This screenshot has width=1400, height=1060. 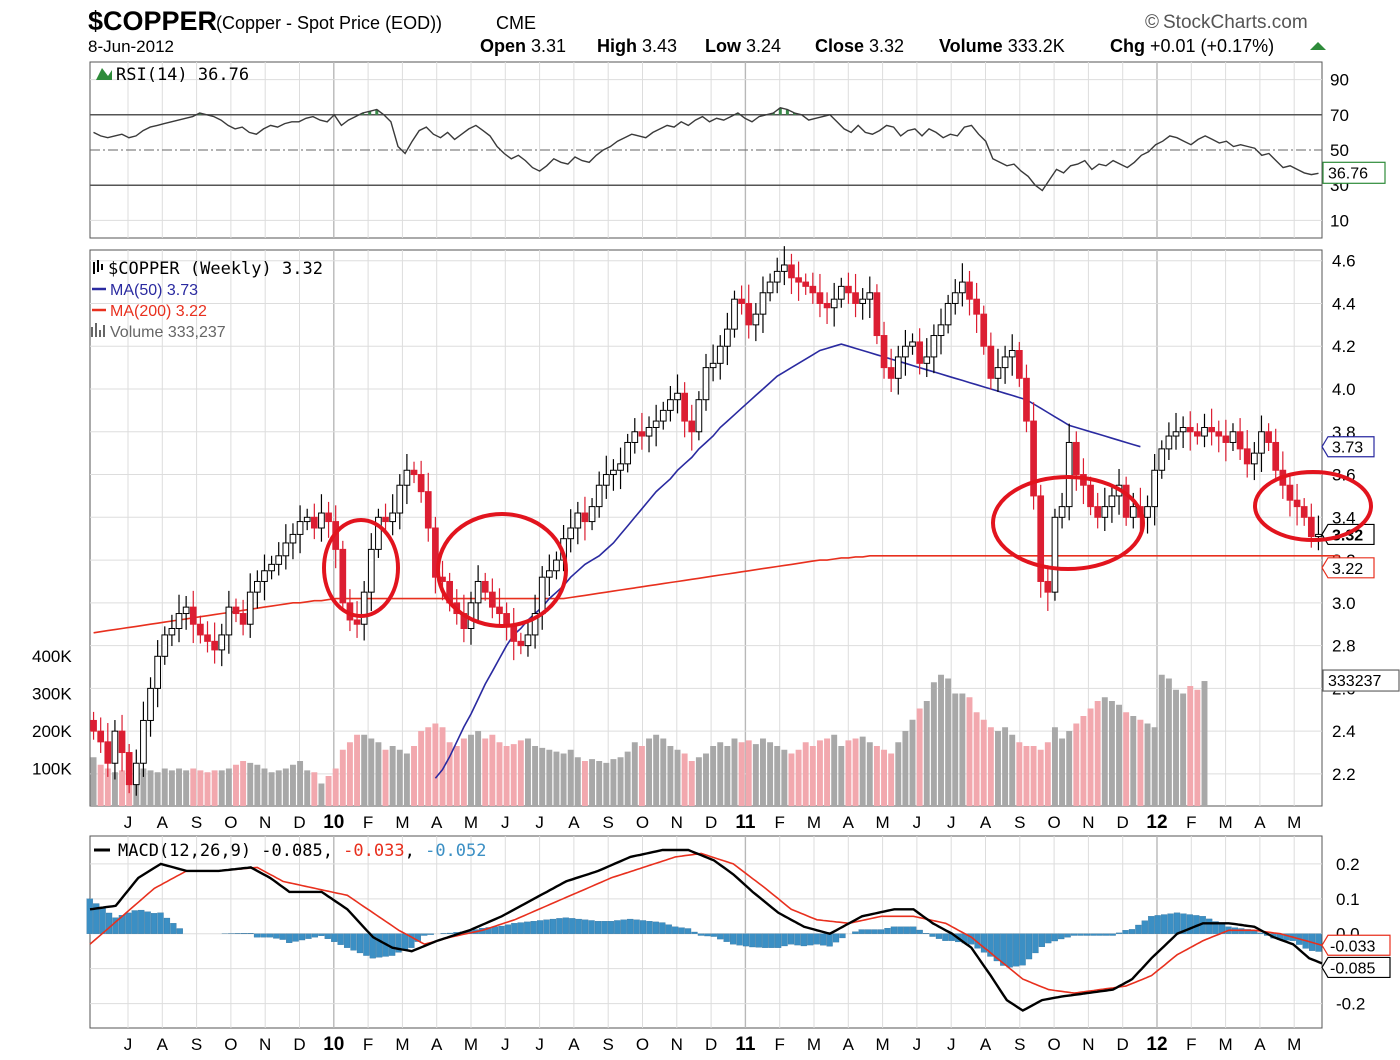 What do you see at coordinates (1339, 115) in the screenshot?
I see `rsi-tick-label: 70` at bounding box center [1339, 115].